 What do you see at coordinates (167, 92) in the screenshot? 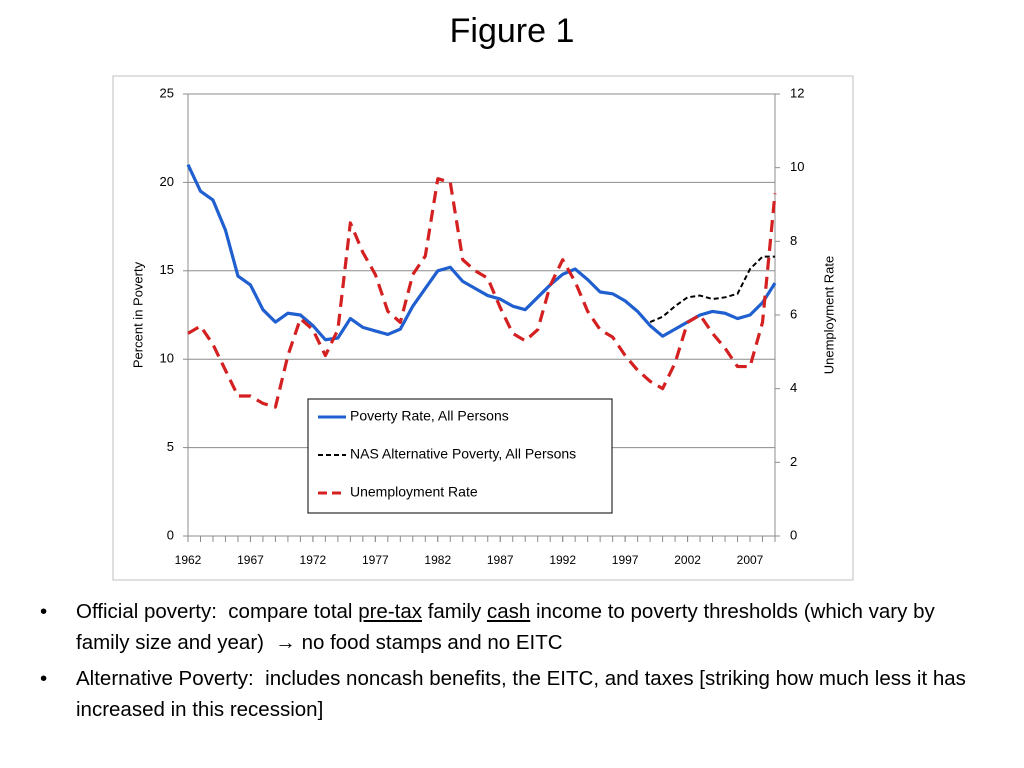
I see `y-tick-label: 25` at bounding box center [167, 92].